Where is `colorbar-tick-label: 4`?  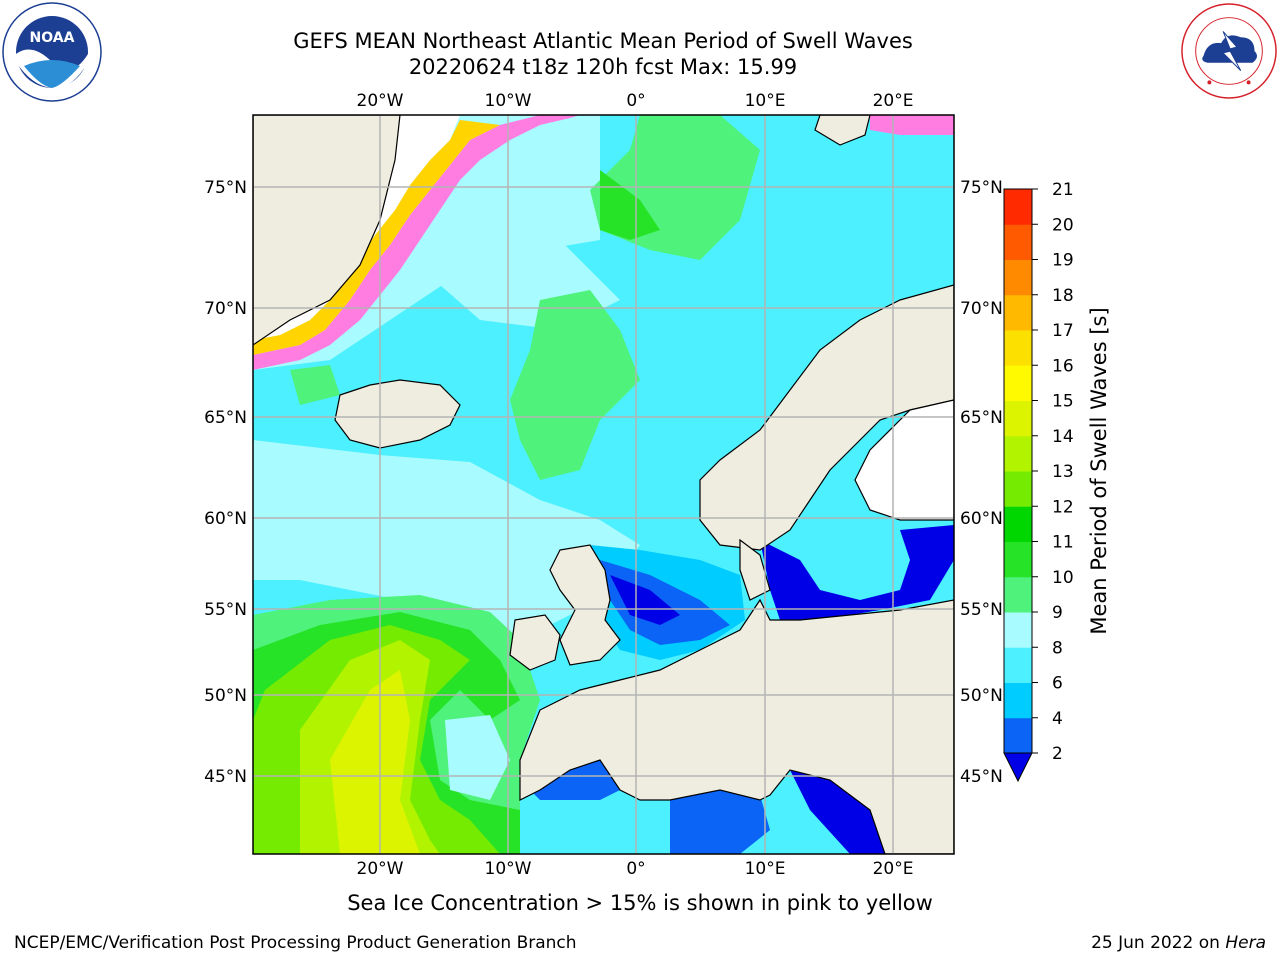 colorbar-tick-label: 4 is located at coordinates (1057, 719).